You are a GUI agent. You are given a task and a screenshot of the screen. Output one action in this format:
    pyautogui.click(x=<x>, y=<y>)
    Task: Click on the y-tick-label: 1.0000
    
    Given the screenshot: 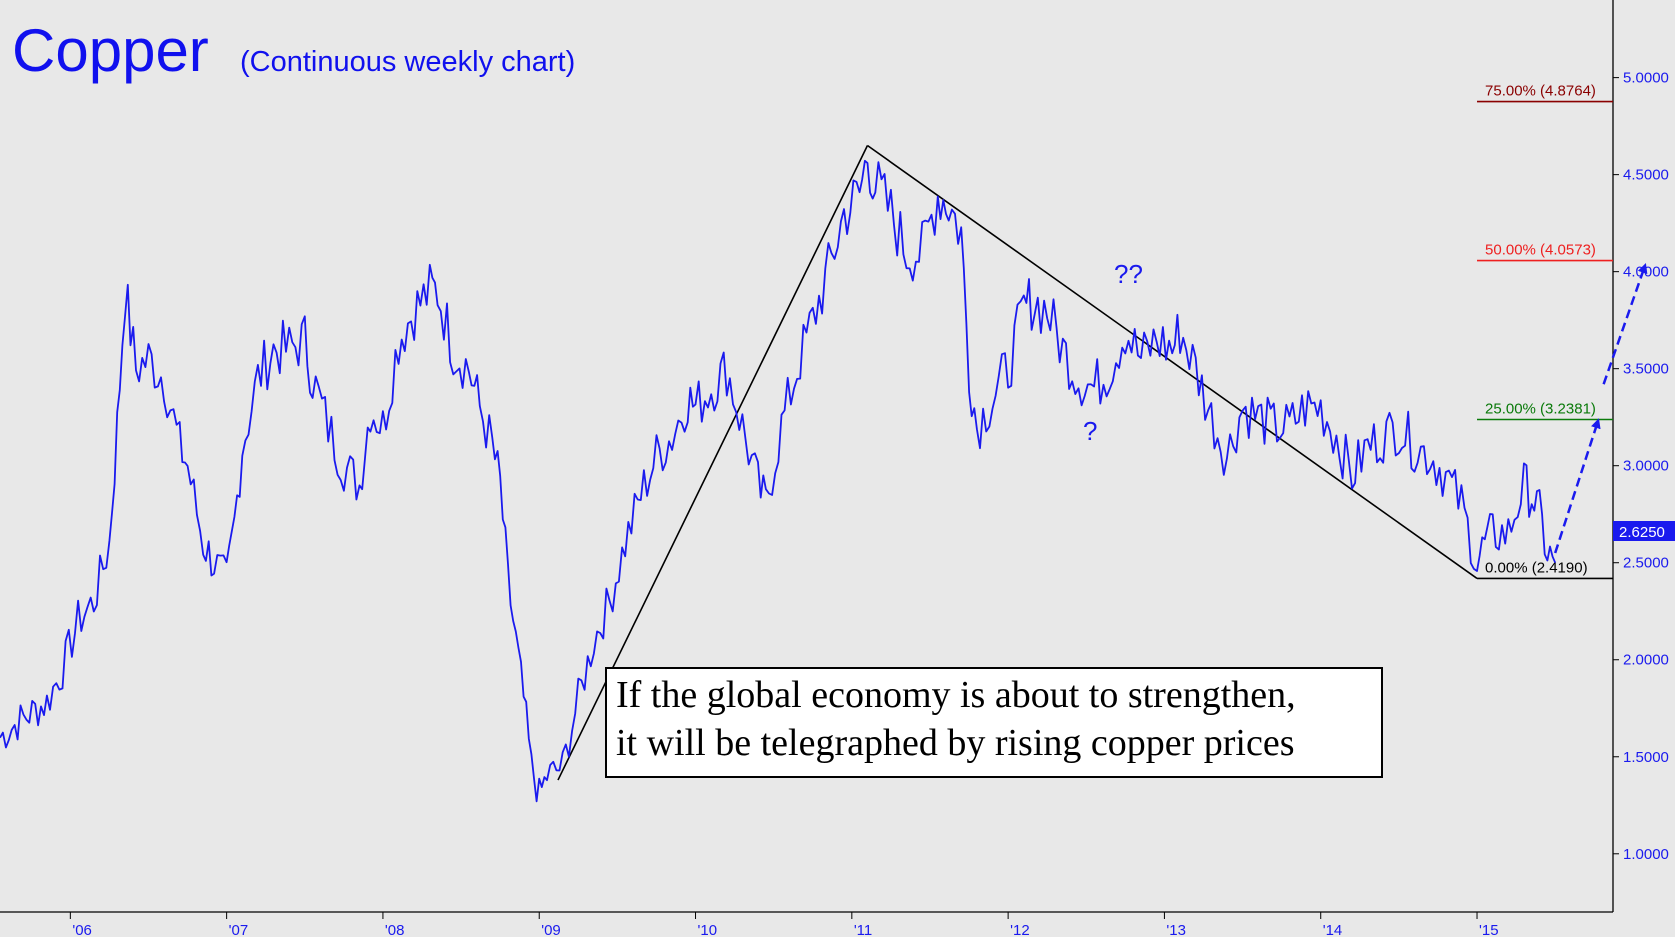 What is the action you would take?
    pyautogui.click(x=1646, y=854)
    